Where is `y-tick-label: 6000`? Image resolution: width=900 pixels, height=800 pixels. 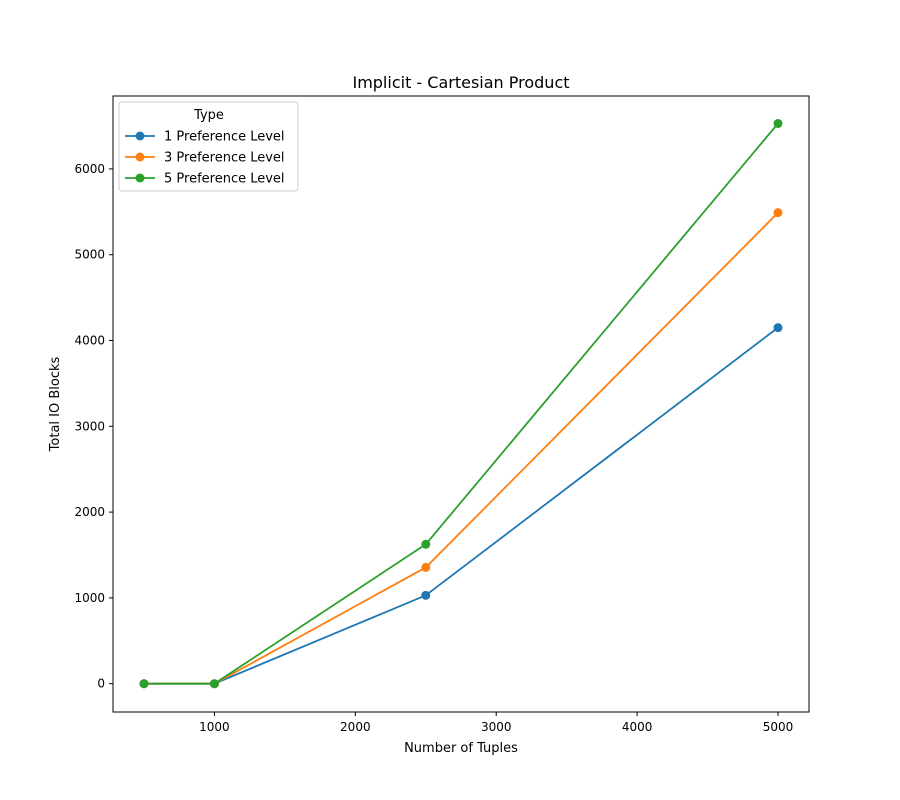
y-tick-label: 6000 is located at coordinates (89, 169).